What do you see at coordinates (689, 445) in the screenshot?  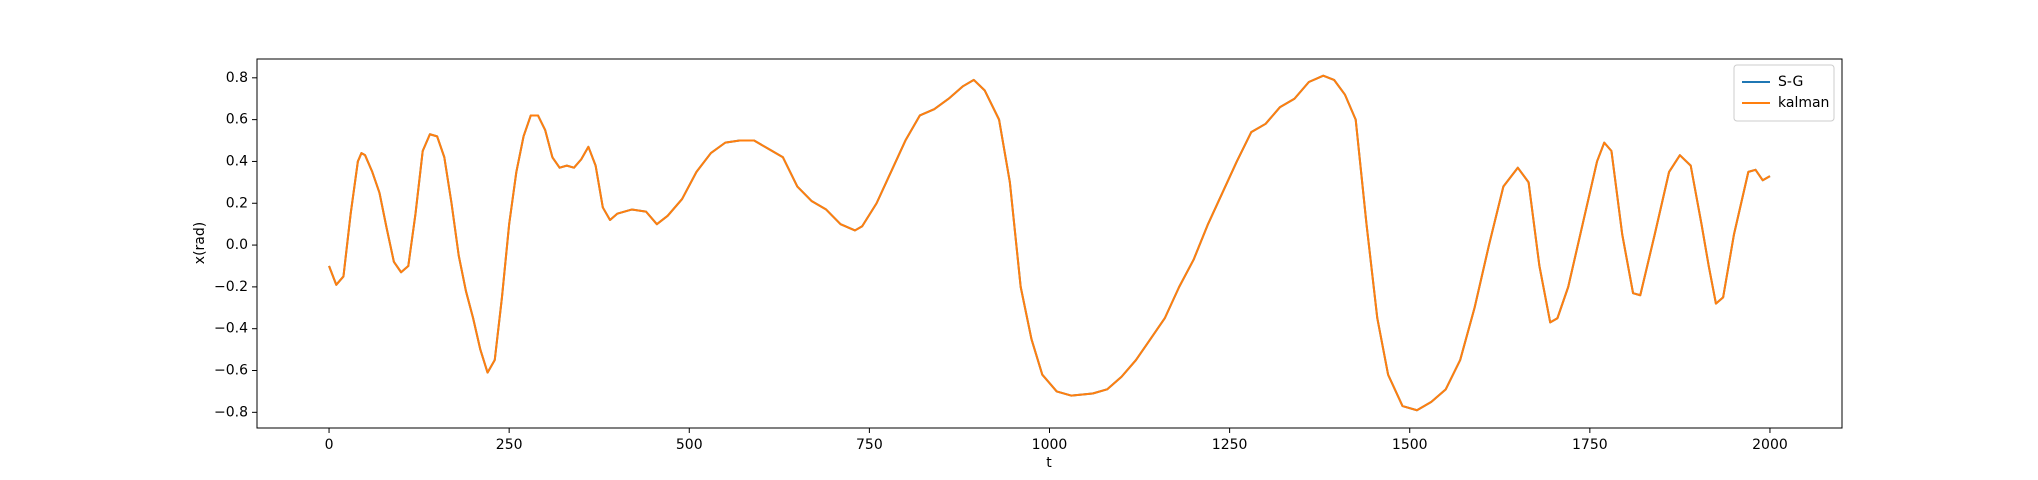 I see `x-tick-label: 500` at bounding box center [689, 445].